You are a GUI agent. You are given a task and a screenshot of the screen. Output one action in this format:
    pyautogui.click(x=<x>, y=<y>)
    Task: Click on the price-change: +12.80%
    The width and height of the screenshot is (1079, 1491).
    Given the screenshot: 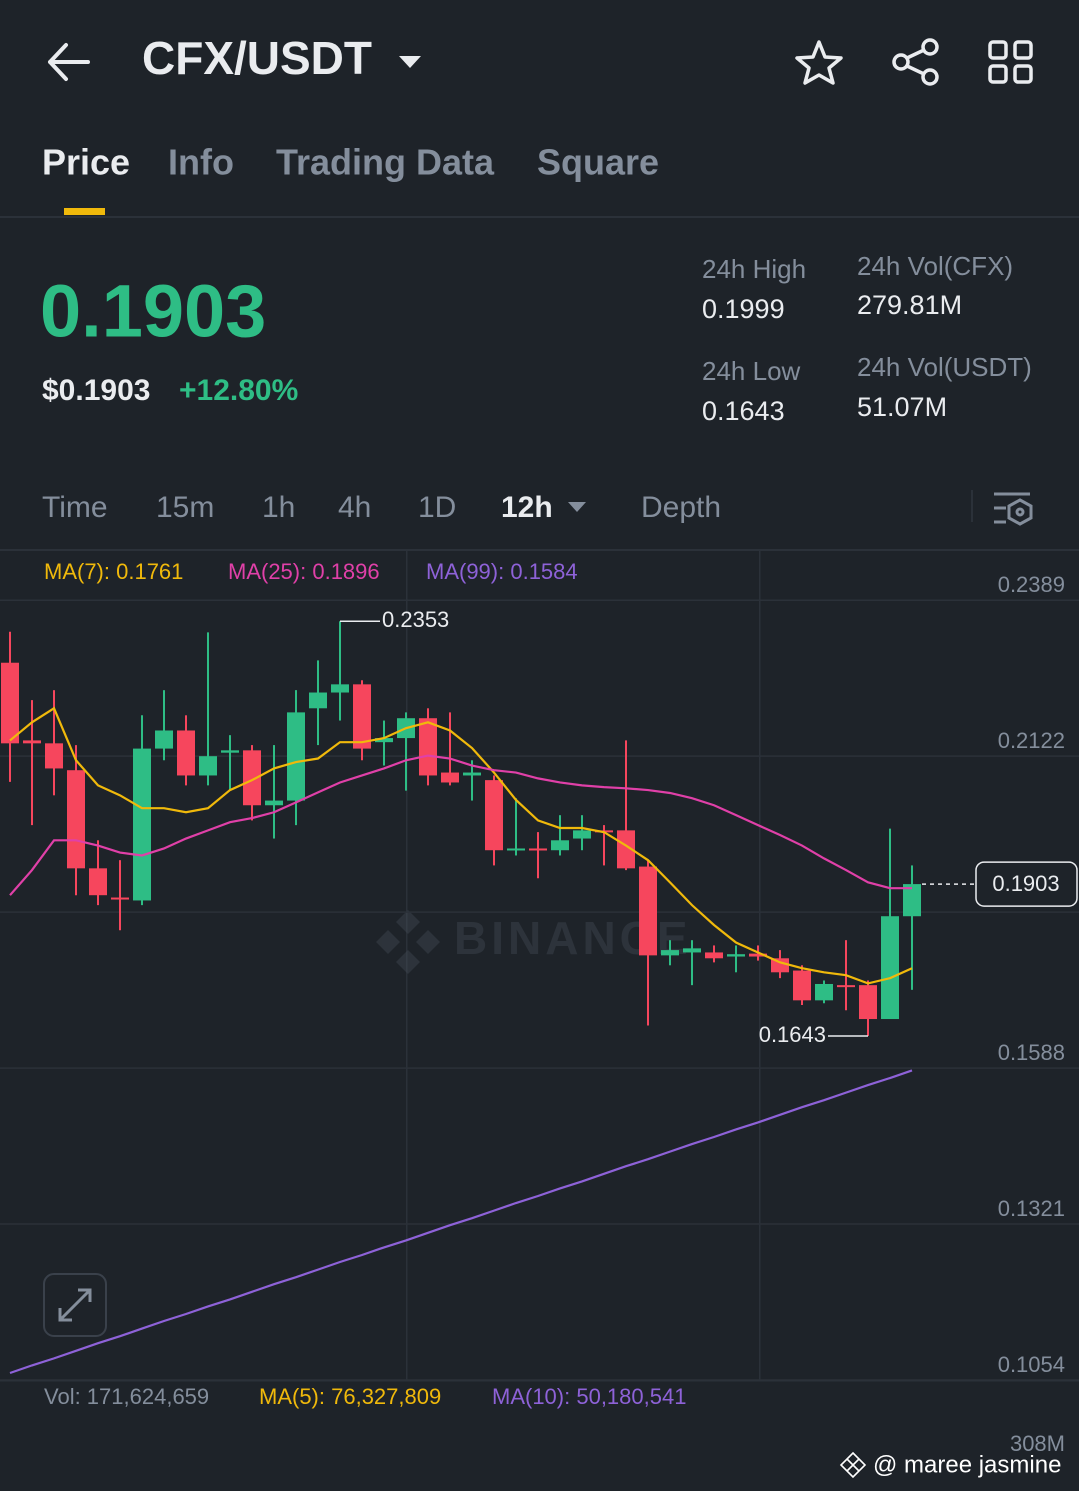 What is the action you would take?
    pyautogui.click(x=238, y=390)
    